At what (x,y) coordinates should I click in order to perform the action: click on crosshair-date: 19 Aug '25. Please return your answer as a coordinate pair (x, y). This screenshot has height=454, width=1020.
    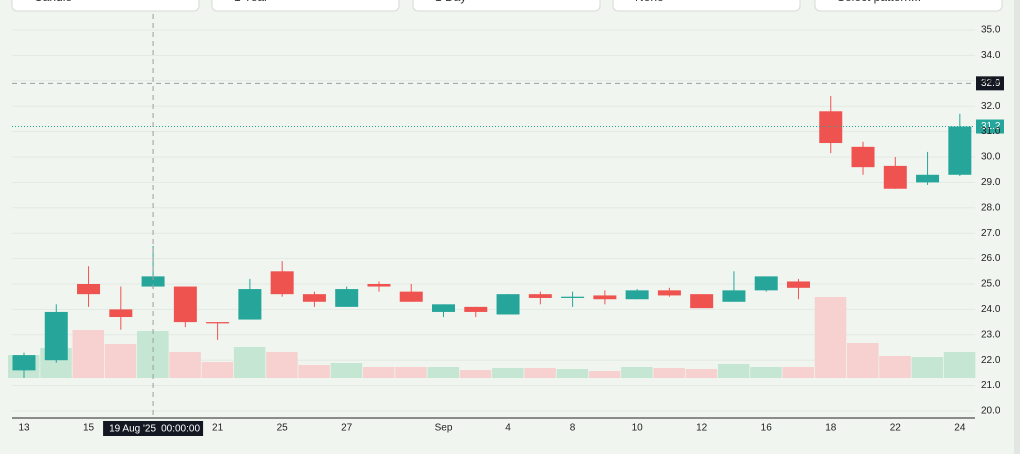
    Looking at the image, I should click on (132, 429).